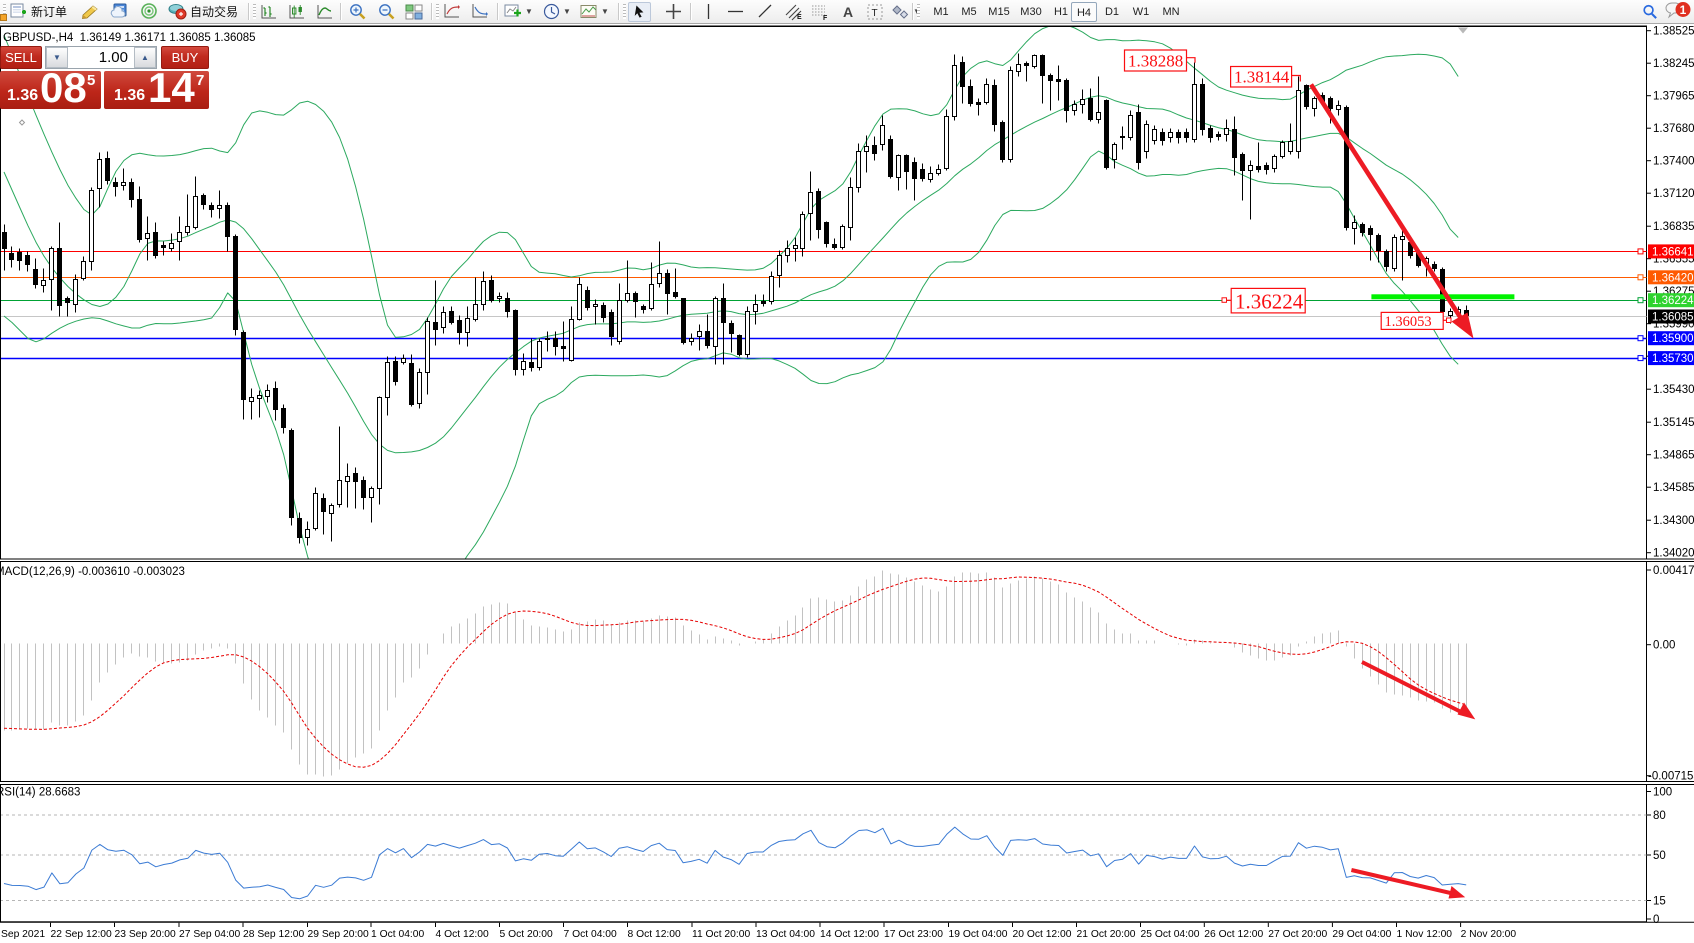 The image size is (1694, 943). Describe the element at coordinates (210, 934) in the screenshot. I see `svg-text: 27 Sep 04:00` at that location.